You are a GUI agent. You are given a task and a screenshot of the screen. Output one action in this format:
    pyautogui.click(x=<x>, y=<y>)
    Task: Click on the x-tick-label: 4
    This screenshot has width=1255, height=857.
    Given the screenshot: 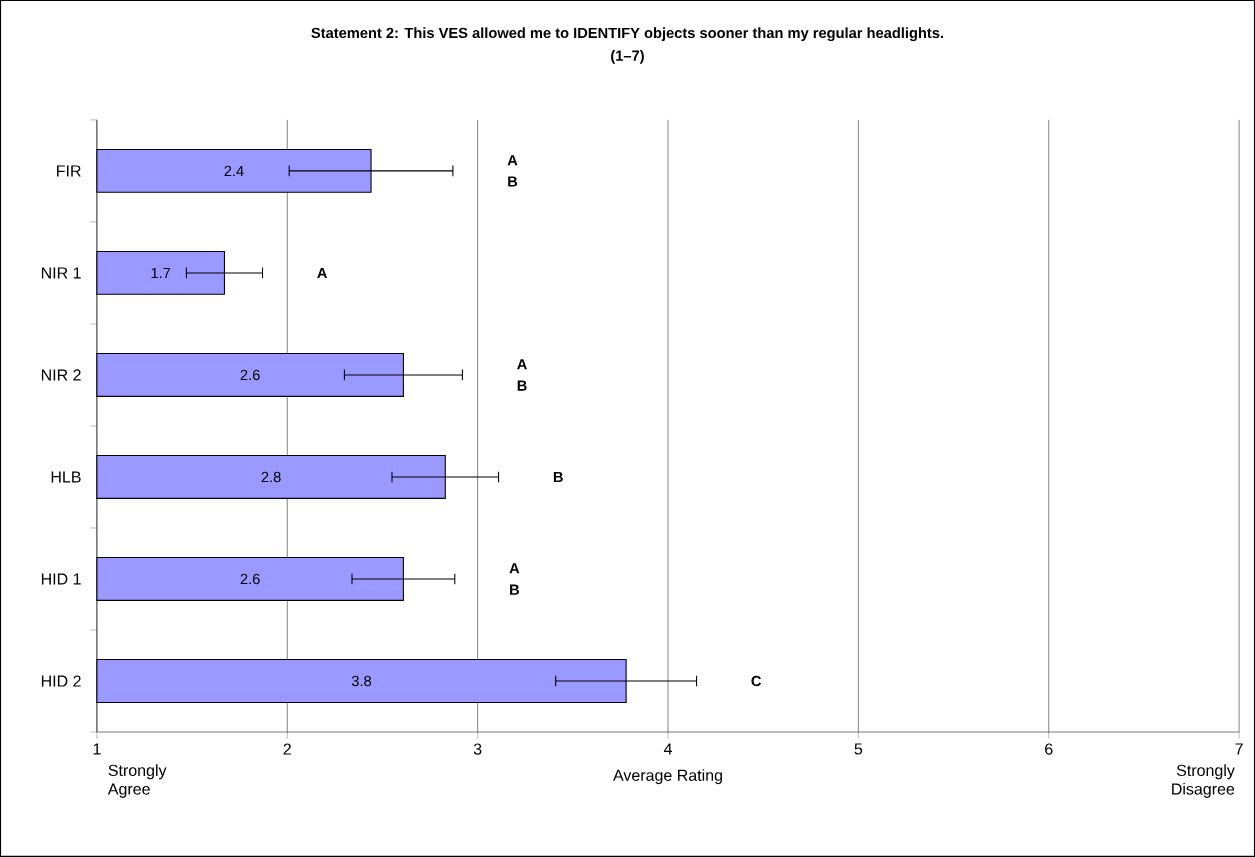 What is the action you would take?
    pyautogui.click(x=667, y=749)
    